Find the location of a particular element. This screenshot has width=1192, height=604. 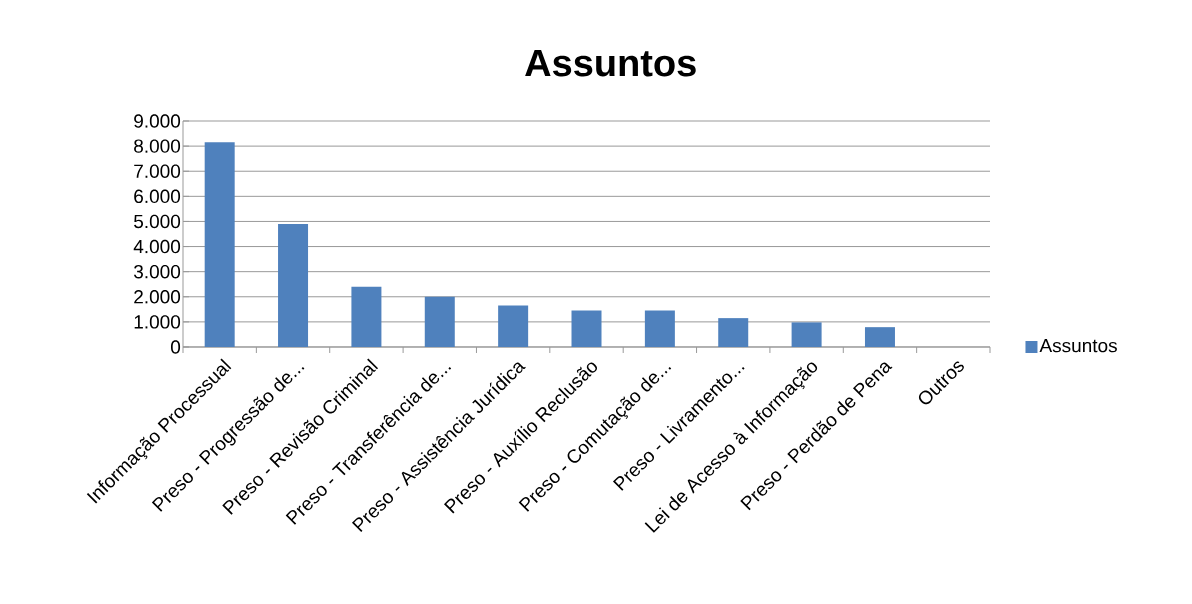

legend-label: Assuntos is located at coordinates (1078, 346).